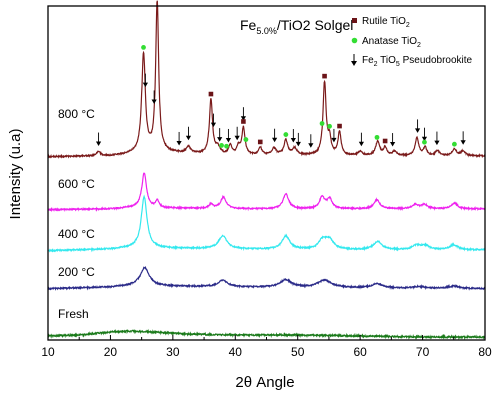 Image resolution: width=500 pixels, height=401 pixels. I want to click on series-label-600: 600 °C, so click(76, 184).